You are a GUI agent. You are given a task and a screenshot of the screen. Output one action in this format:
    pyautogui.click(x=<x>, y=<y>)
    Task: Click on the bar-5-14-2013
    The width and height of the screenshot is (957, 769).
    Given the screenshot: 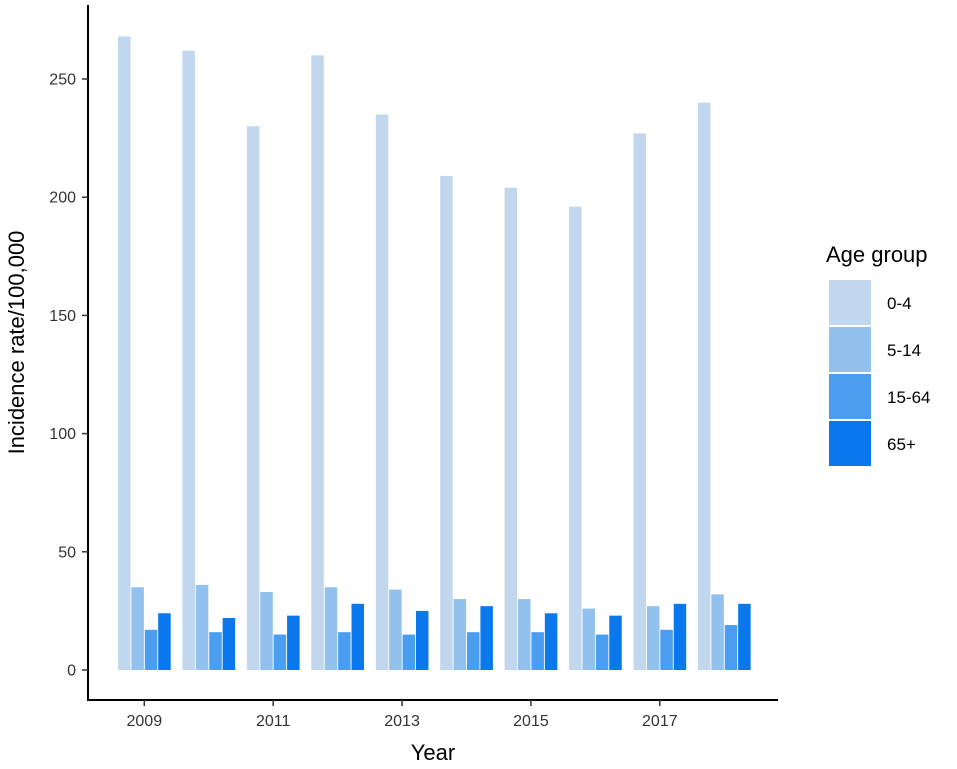 What is the action you would take?
    pyautogui.click(x=395, y=629)
    